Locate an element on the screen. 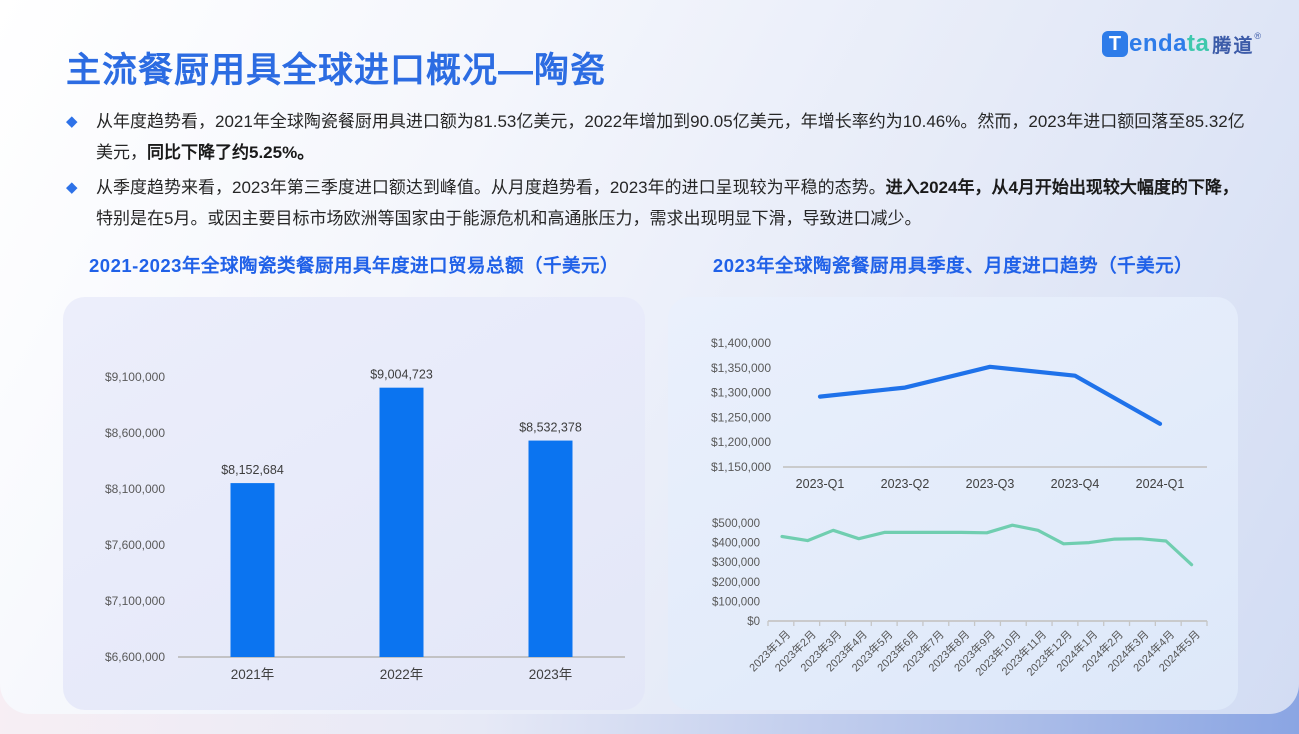 This screenshot has width=1299, height=734. svg-text: $8,532,378 is located at coordinates (550, 428).